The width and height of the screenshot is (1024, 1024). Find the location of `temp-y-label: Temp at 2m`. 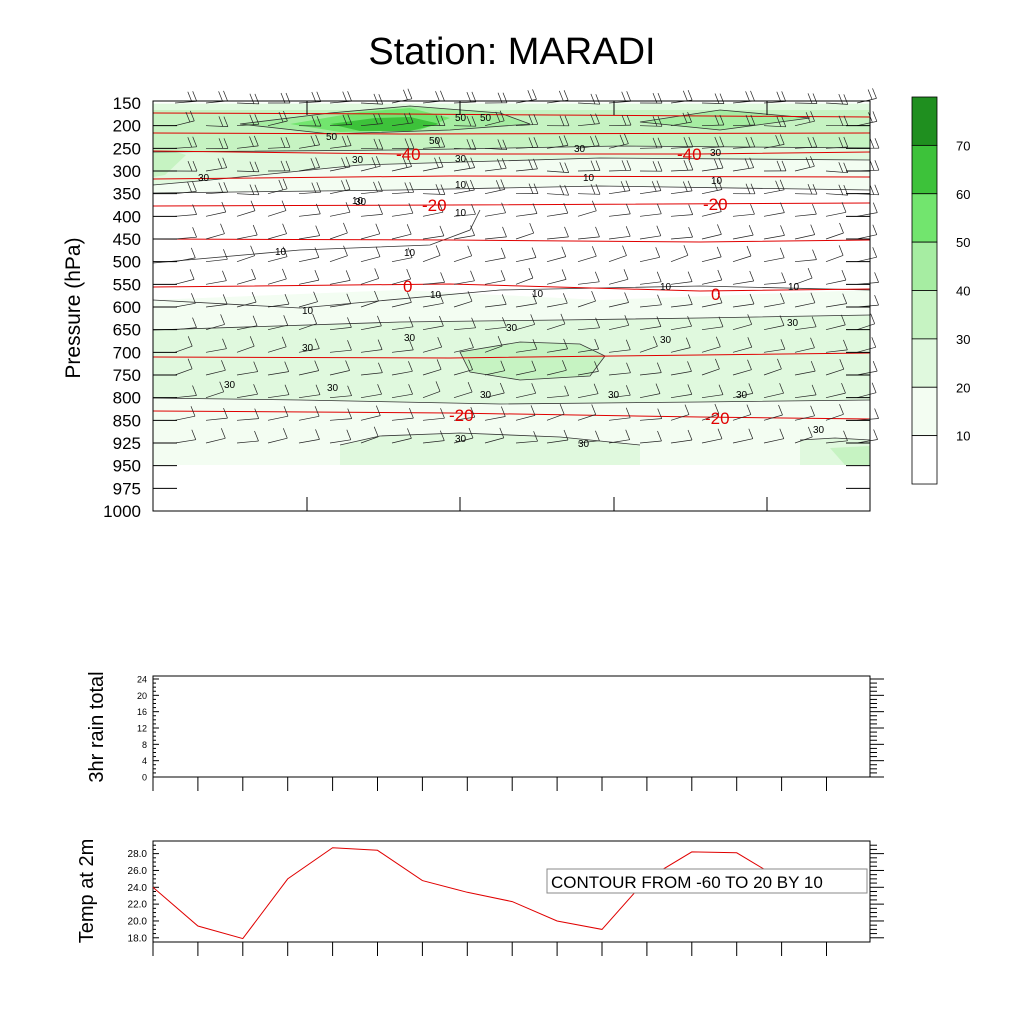

temp-y-label: Temp at 2m is located at coordinates (87, 891).